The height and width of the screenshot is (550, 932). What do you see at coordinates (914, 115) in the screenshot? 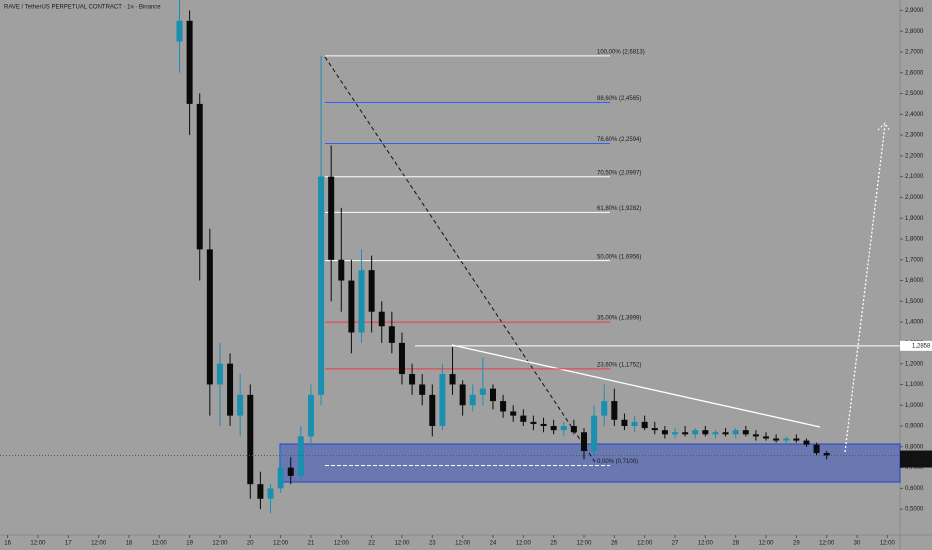
I see `y-tick-label: 2,4000` at bounding box center [914, 115].